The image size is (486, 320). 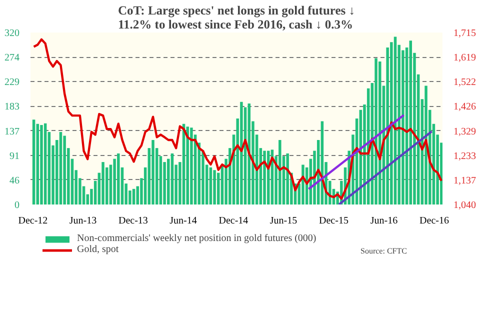 What do you see at coordinates (196, 238) in the screenshot?
I see `legend-label: Non-commercials' weekly net position in gold futures (000)` at bounding box center [196, 238].